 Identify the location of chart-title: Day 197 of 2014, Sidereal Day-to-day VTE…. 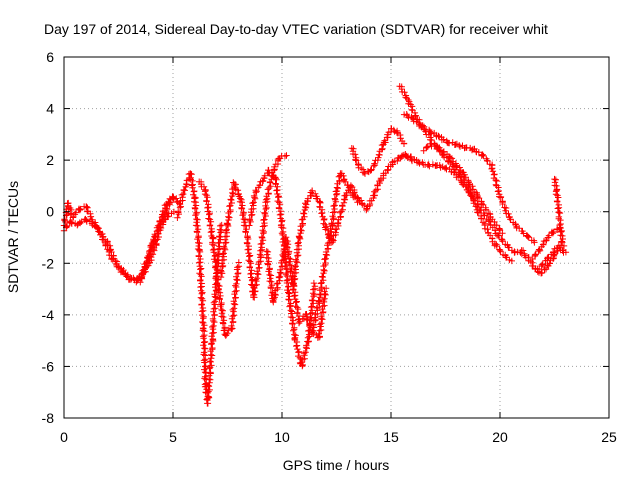
(296, 29).